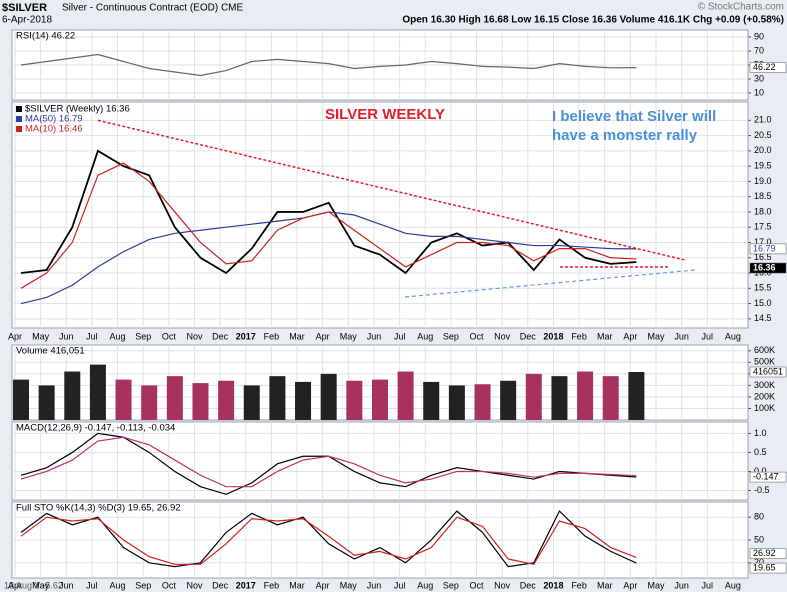  Describe the element at coordinates (50, 351) in the screenshot. I see `panel-title: Volume 416,051` at that location.